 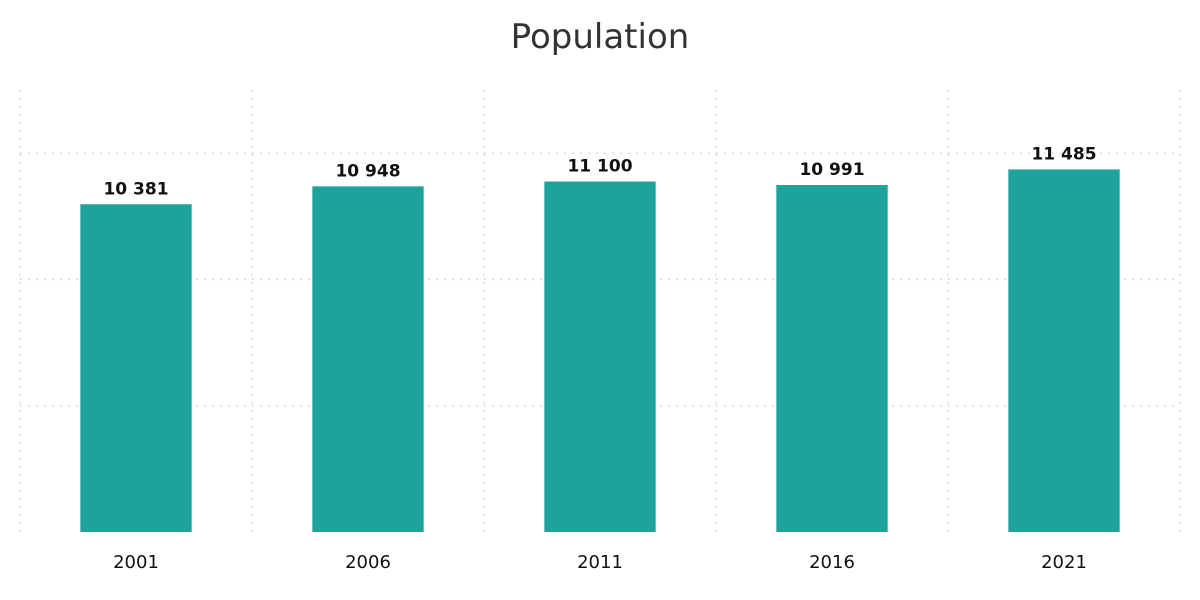 What do you see at coordinates (1064, 562) in the screenshot?
I see `x-tick-label-2021: 2021` at bounding box center [1064, 562].